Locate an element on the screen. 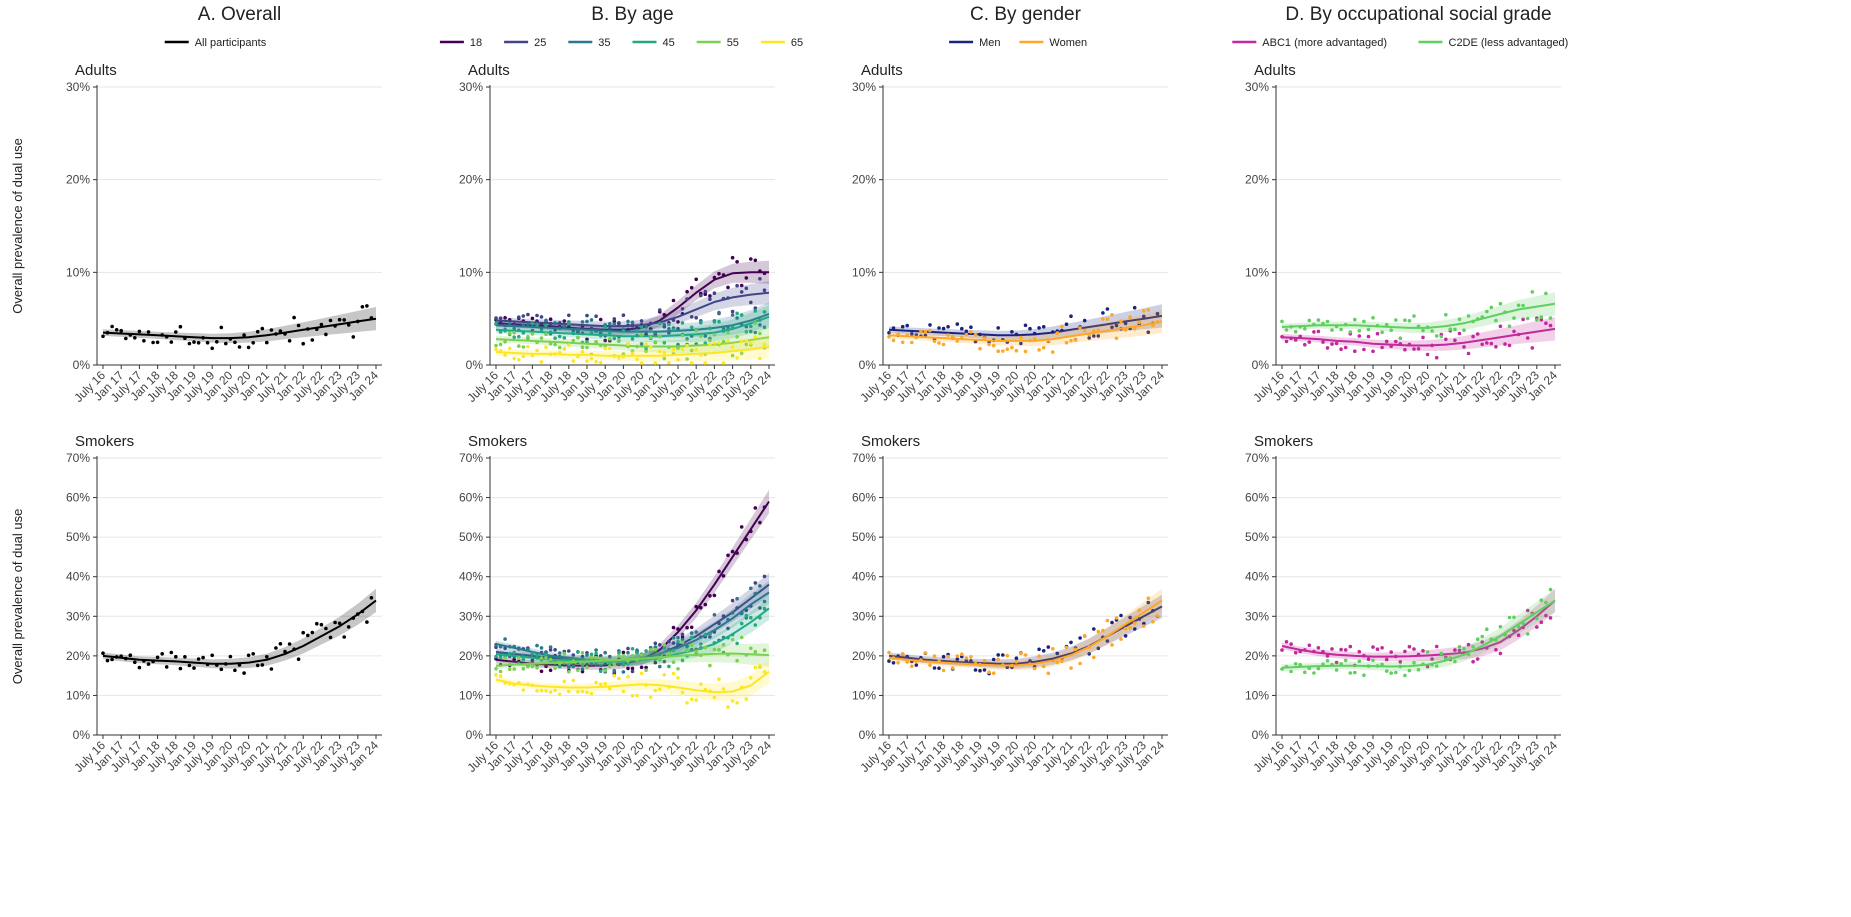 The height and width of the screenshot is (917, 1851). y-tick-label: 10% is located at coordinates (864, 695).